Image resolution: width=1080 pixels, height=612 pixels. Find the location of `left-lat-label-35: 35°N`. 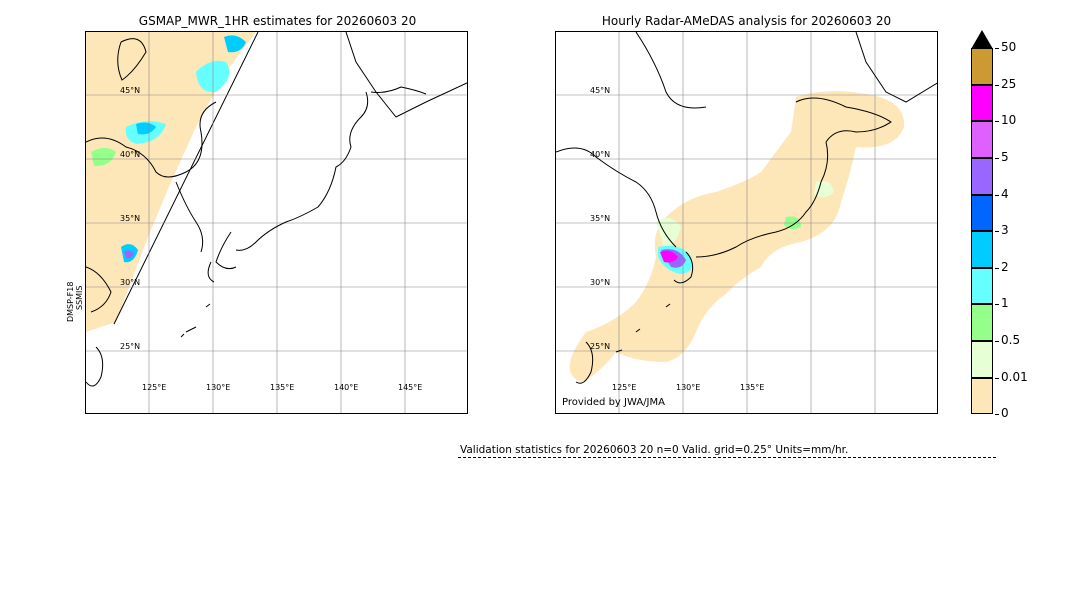

left-lat-label-35: 35°N is located at coordinates (130, 218).